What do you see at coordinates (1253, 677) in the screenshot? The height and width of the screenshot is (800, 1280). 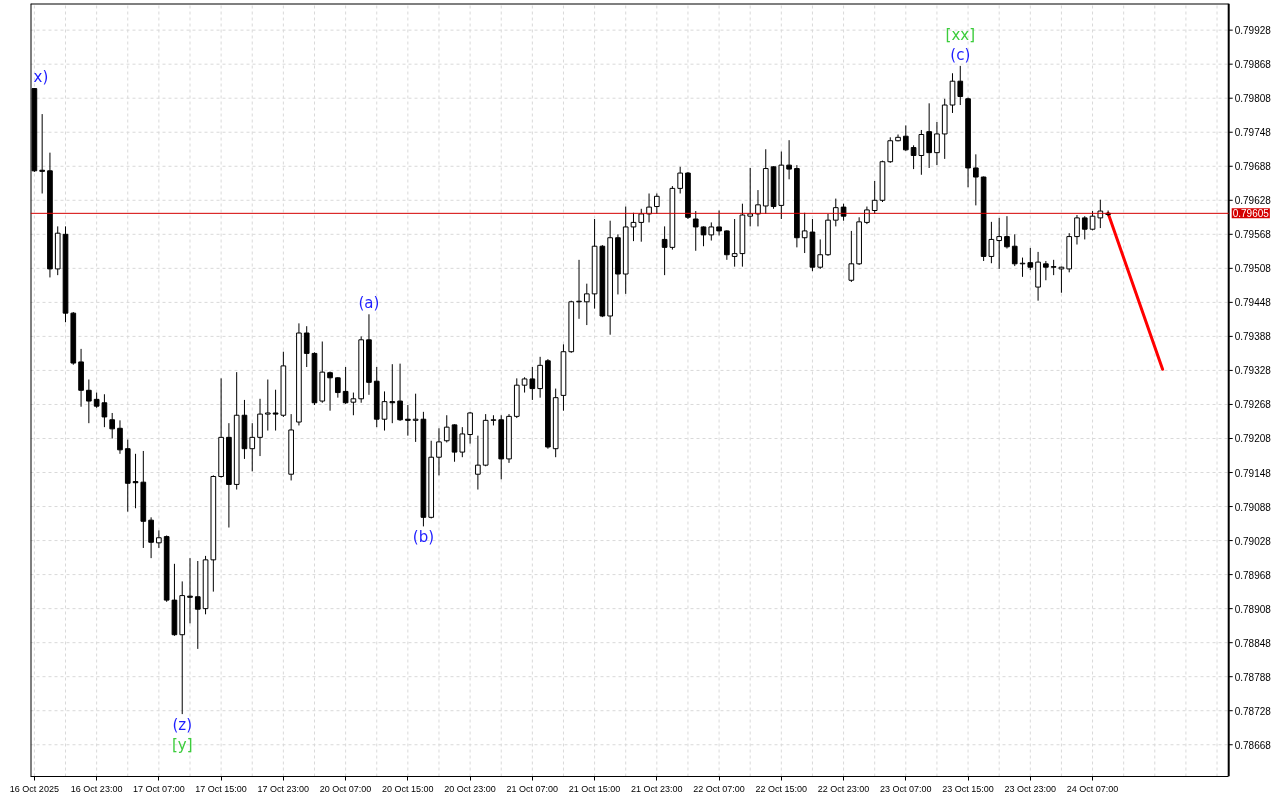 I see `y-tick-label: 0.78788` at bounding box center [1253, 677].